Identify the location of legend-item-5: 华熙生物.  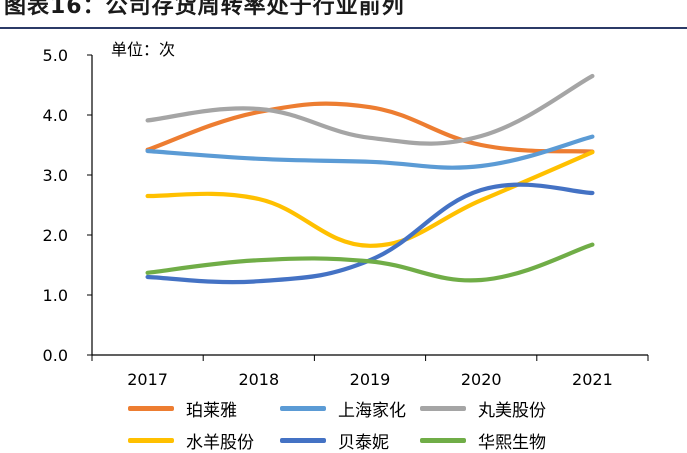
(483, 440).